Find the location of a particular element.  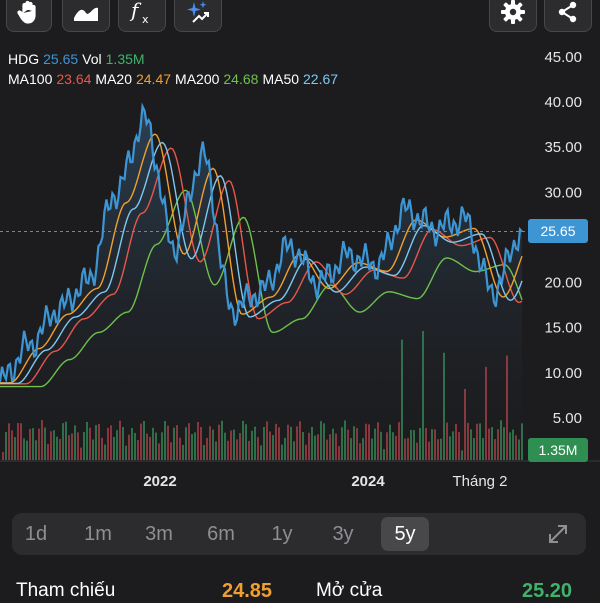

range-tab-1d: 1d is located at coordinates (36, 533).